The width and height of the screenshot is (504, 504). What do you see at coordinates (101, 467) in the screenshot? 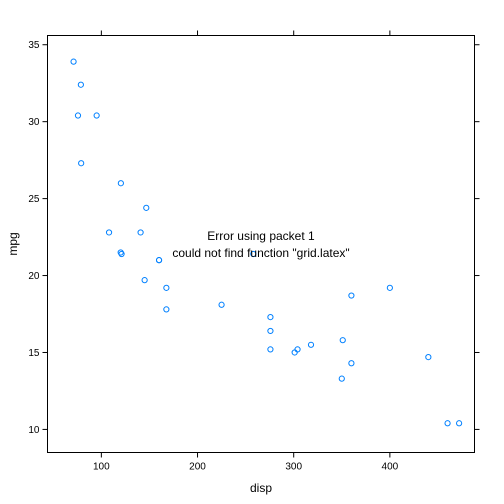
I see `x-tick-label: 100` at bounding box center [101, 467].